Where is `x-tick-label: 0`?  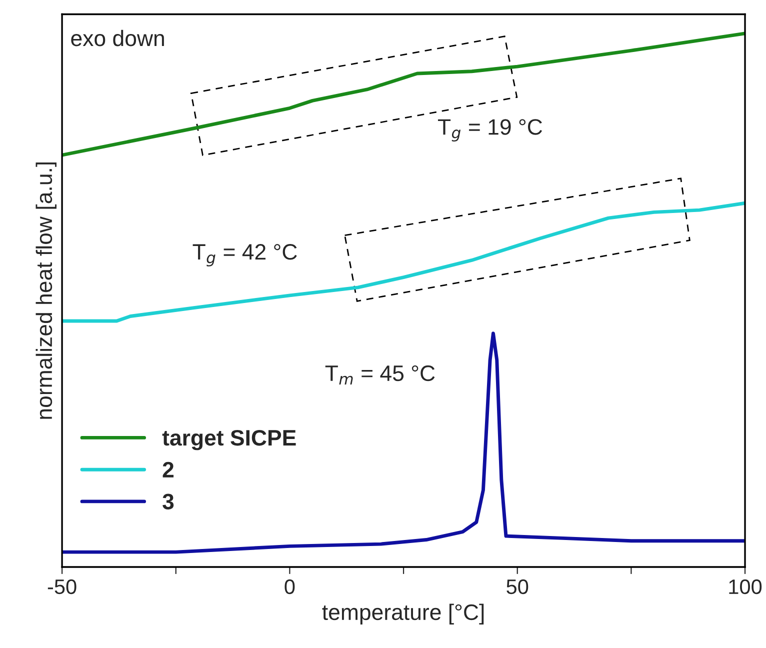
x-tick-label: 0 is located at coordinates (289, 586).